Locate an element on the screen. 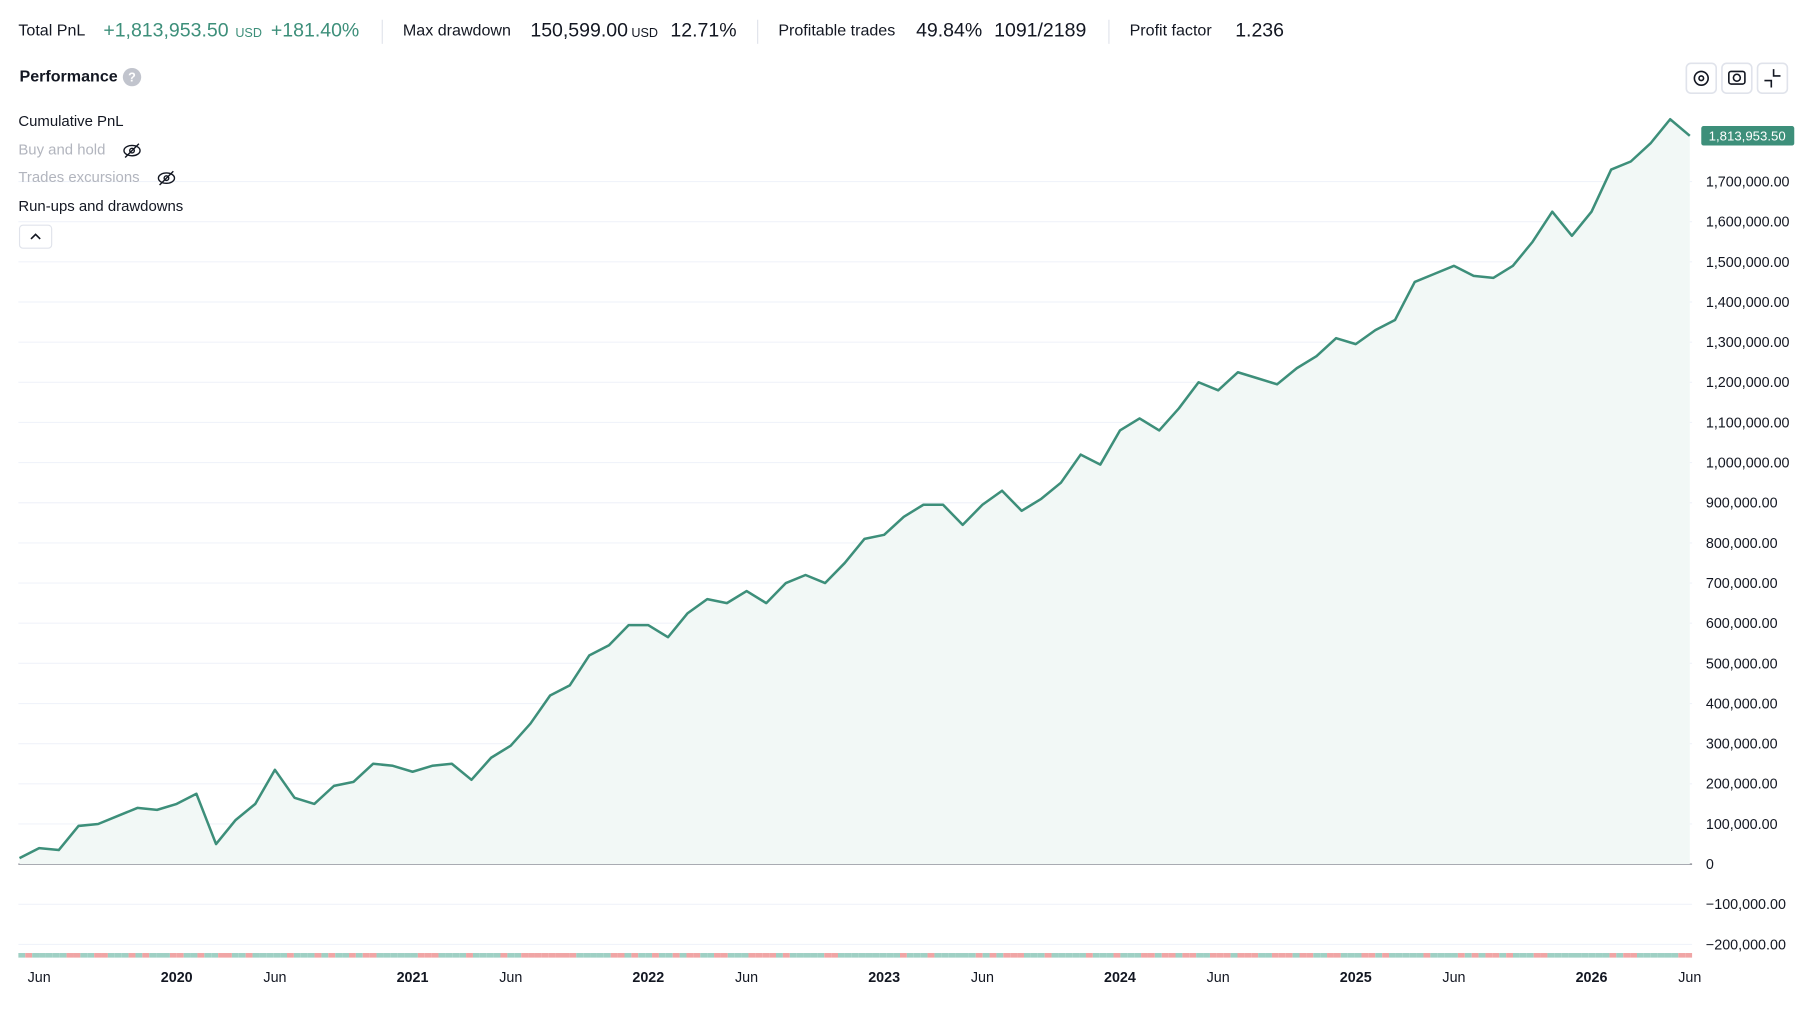 This screenshot has height=1029, width=1800. legend-entry: Buy and hold is located at coordinates (61, 150).